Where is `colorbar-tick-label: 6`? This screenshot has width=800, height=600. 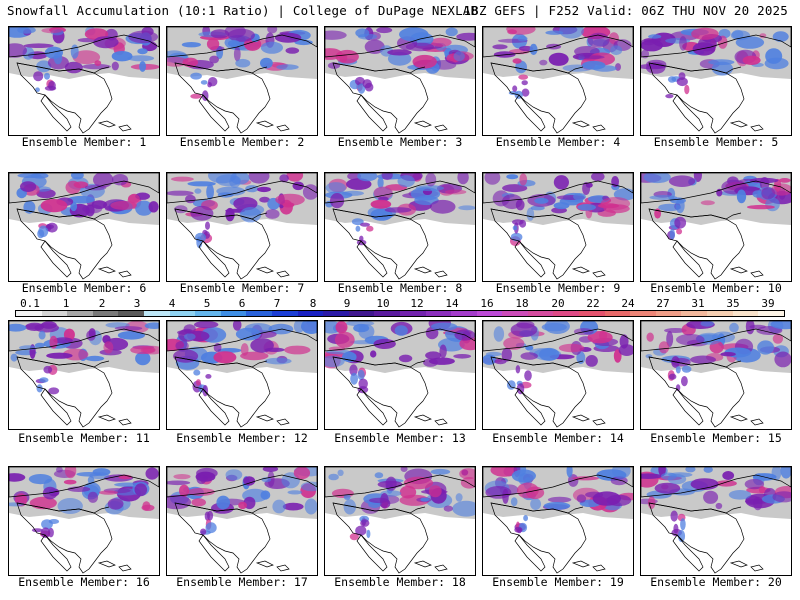 colorbar-tick-label: 6 is located at coordinates (242, 303).